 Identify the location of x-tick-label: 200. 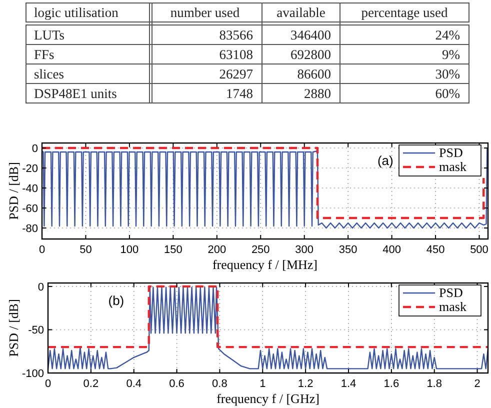
(217, 250).